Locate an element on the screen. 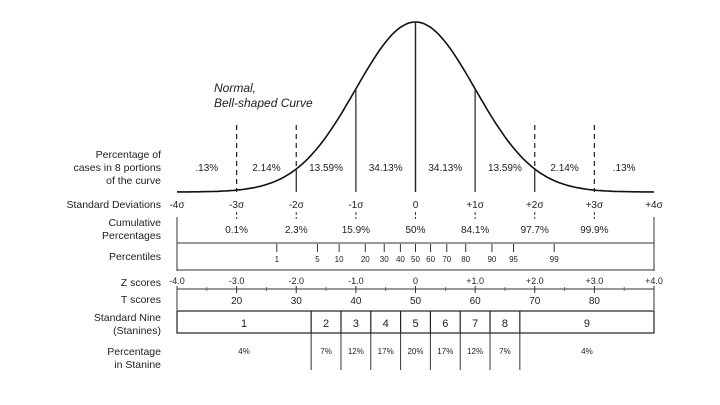 This screenshot has width=720, height=405. label-pct-cases-1: Percentage of is located at coordinates (128, 155).